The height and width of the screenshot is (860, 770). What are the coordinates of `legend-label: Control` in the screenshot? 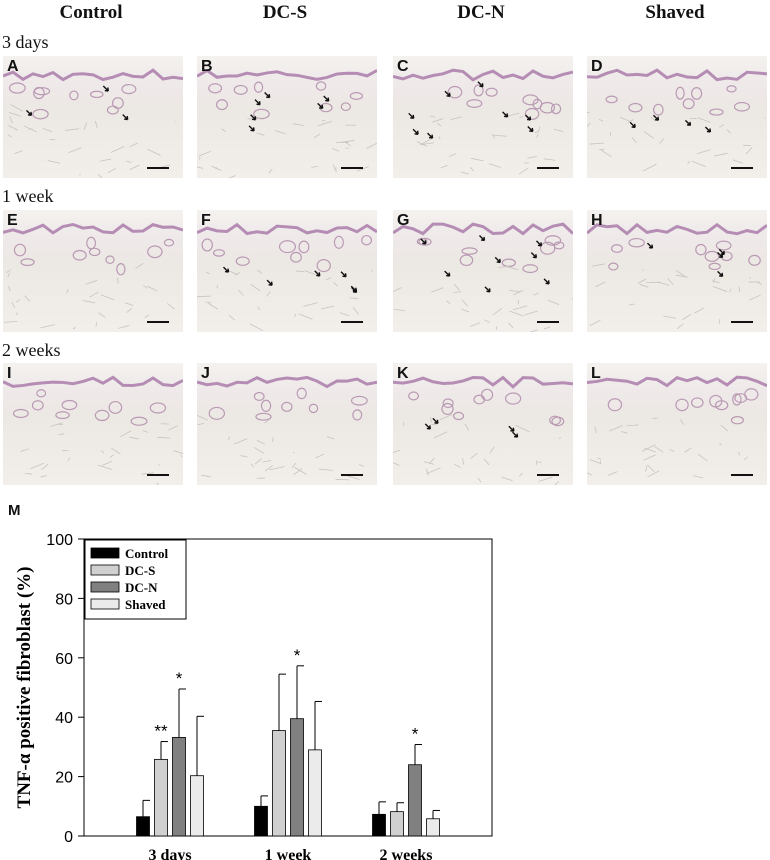 It's located at (146, 553).